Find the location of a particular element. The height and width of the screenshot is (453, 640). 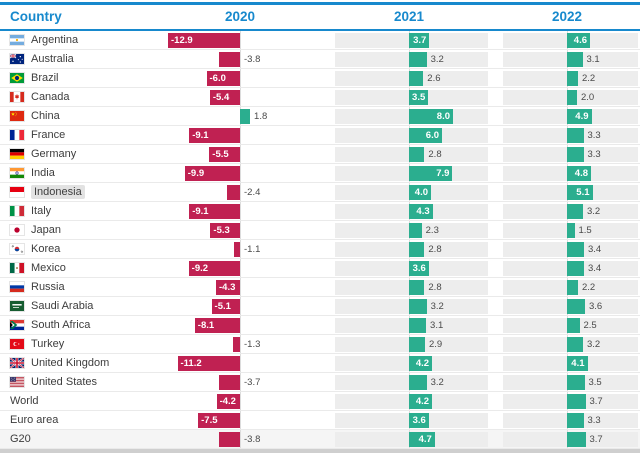

table-row: G20 -3.8 4.7 3.7 is located at coordinates (320, 439).